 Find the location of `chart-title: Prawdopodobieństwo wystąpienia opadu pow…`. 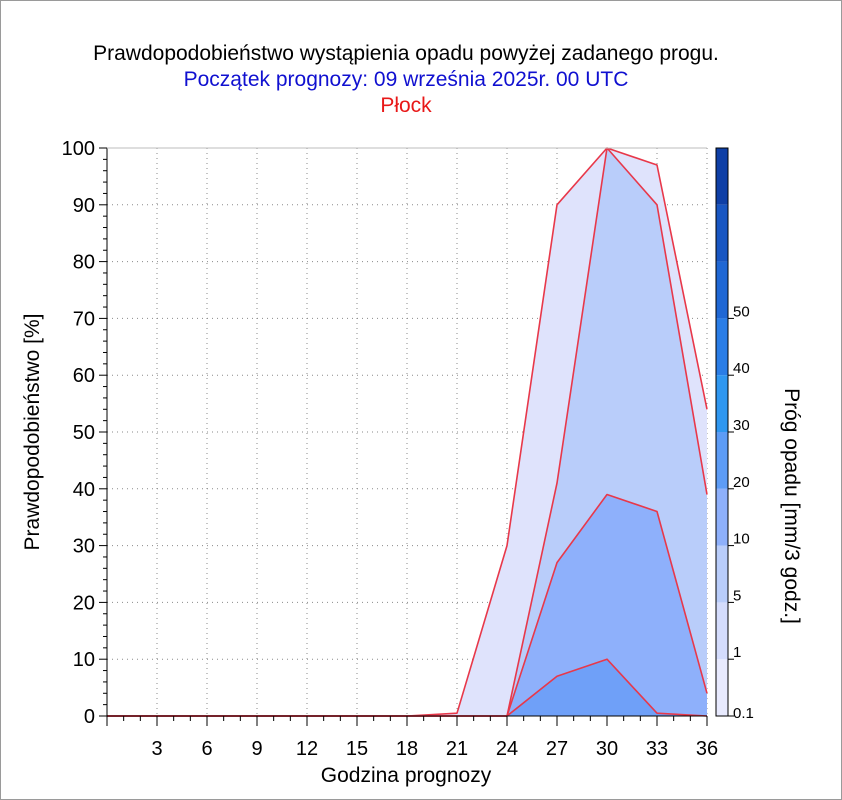

chart-title: Prawdopodobieństwo wystąpienia opadu pow… is located at coordinates (406, 53).